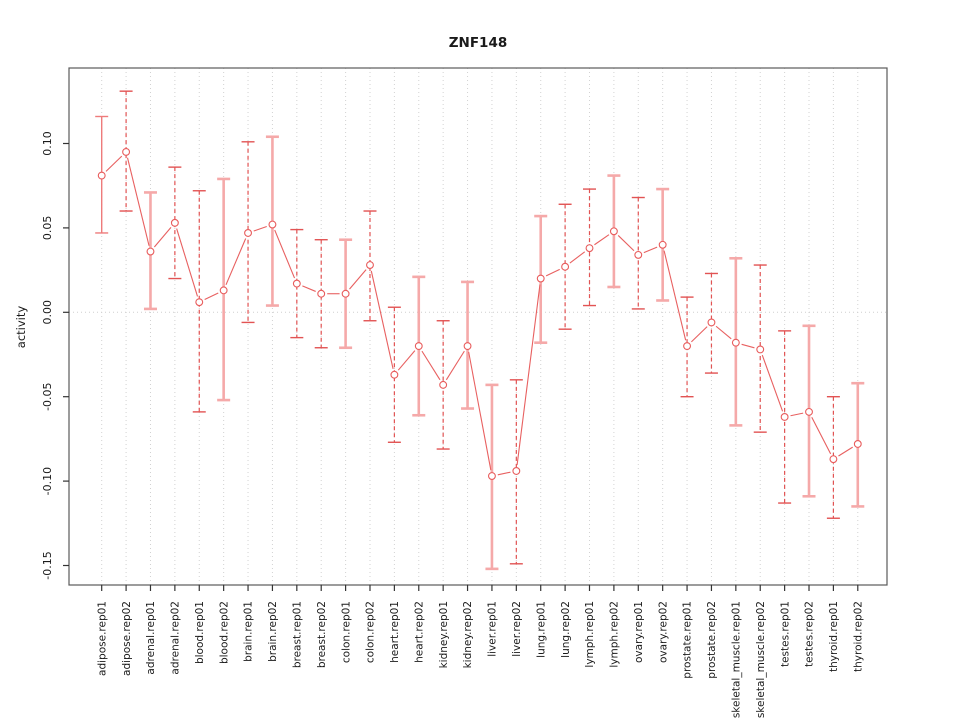 The width and height of the screenshot is (960, 720). I want to click on x-tick-label: heart.rep01, so click(395, 632).